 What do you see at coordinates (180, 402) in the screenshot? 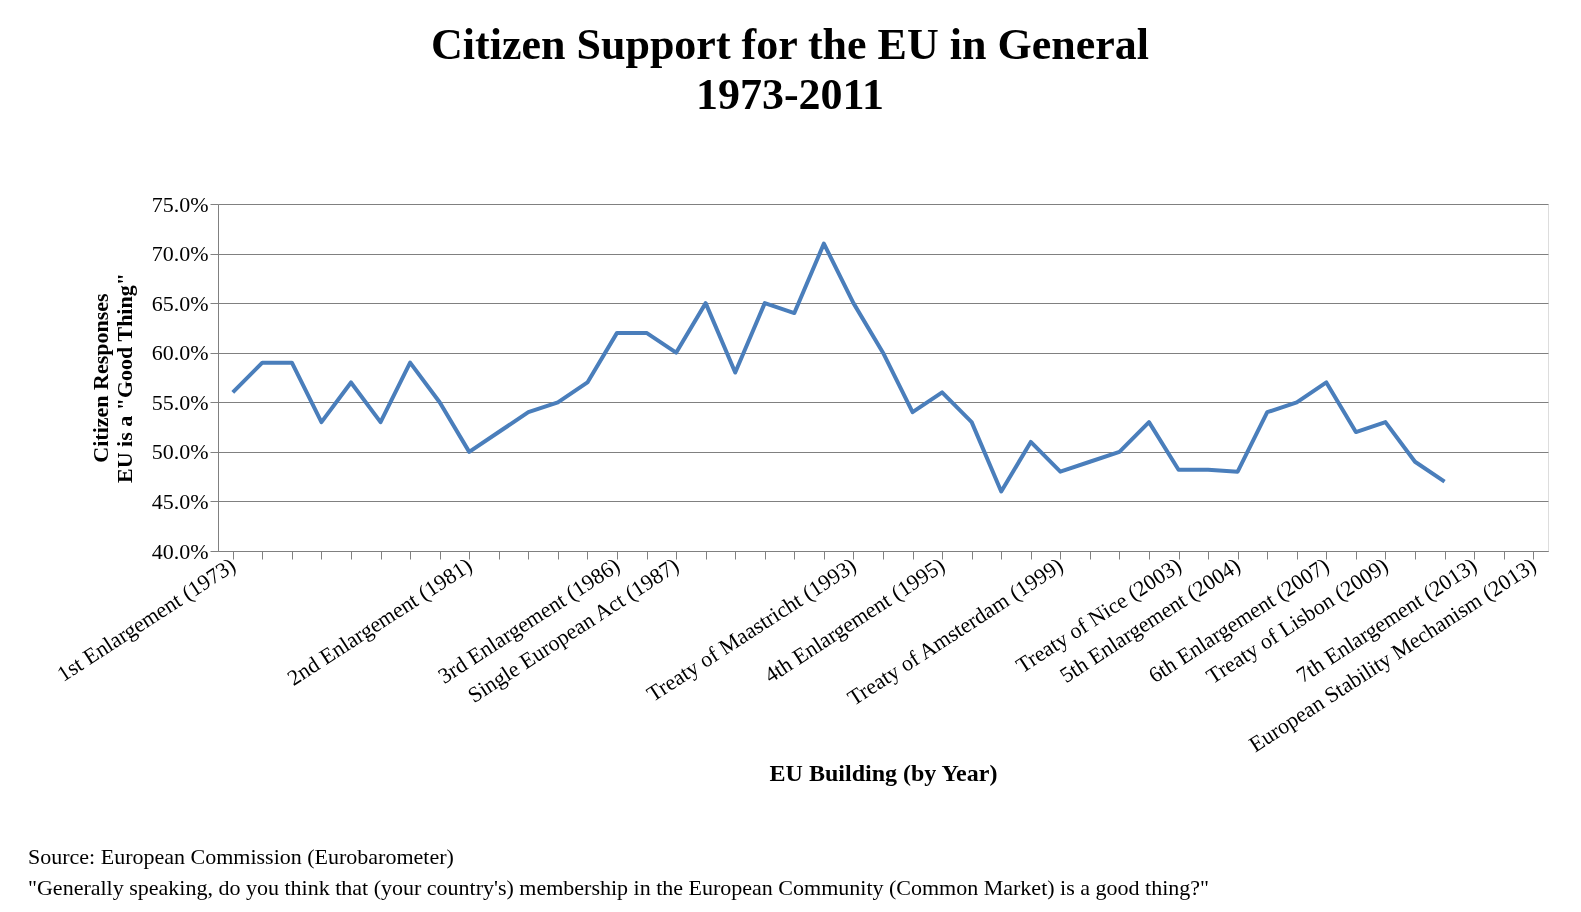
I see `y-tick-label: 55.0%` at bounding box center [180, 402].